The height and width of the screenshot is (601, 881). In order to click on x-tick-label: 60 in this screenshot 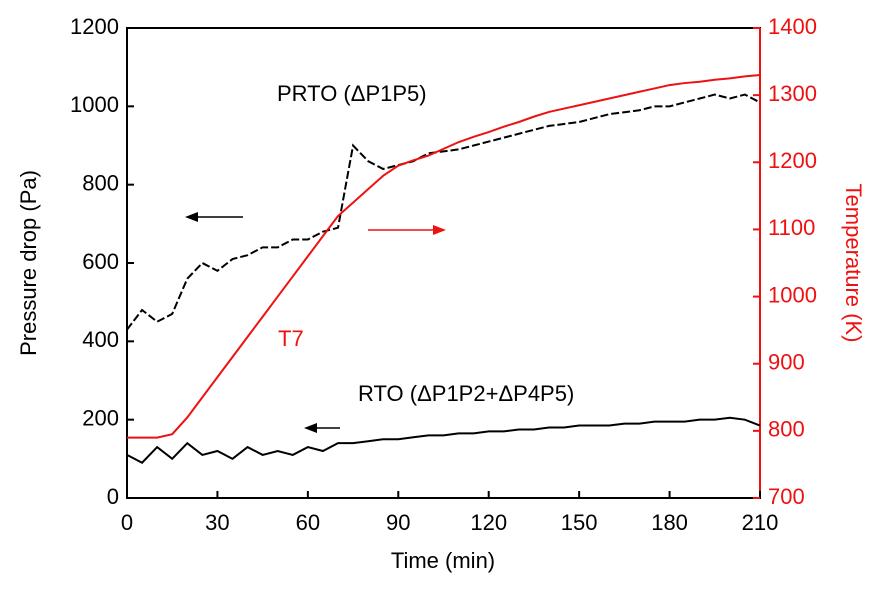, I will do `click(308, 522)`.